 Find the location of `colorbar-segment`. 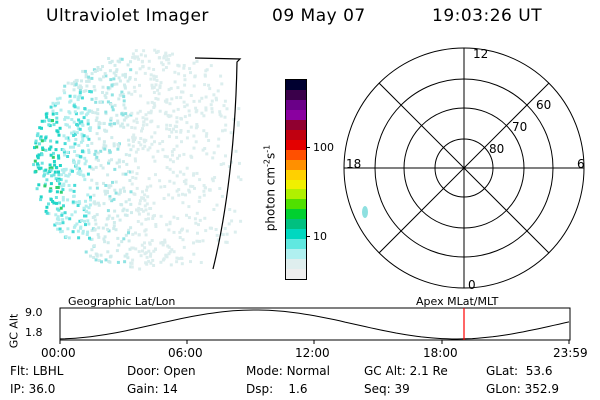

colorbar-segment is located at coordinates (296, 114).